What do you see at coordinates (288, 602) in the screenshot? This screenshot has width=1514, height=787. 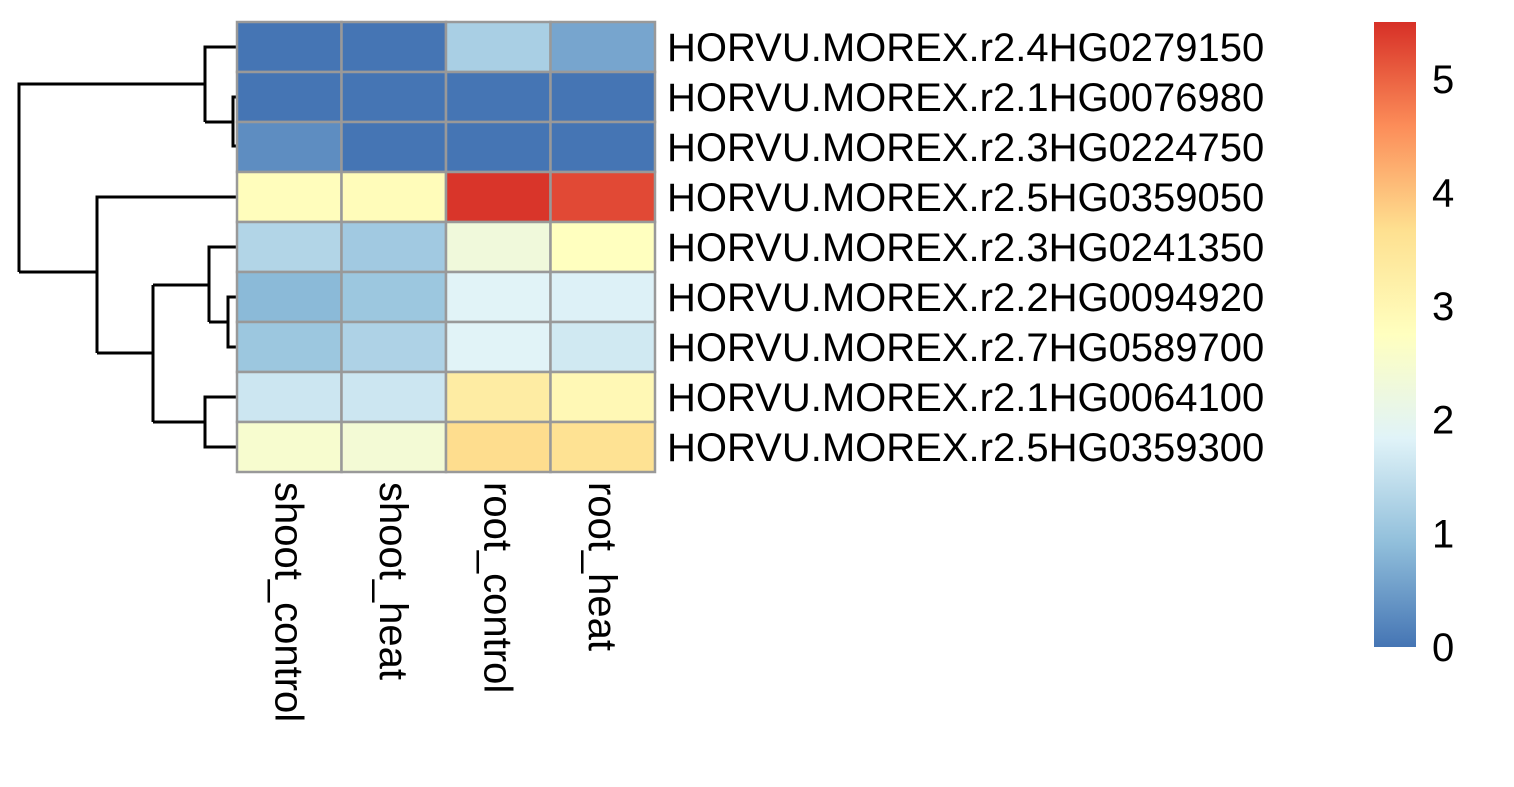 I see `column-label: shoot_control` at bounding box center [288, 602].